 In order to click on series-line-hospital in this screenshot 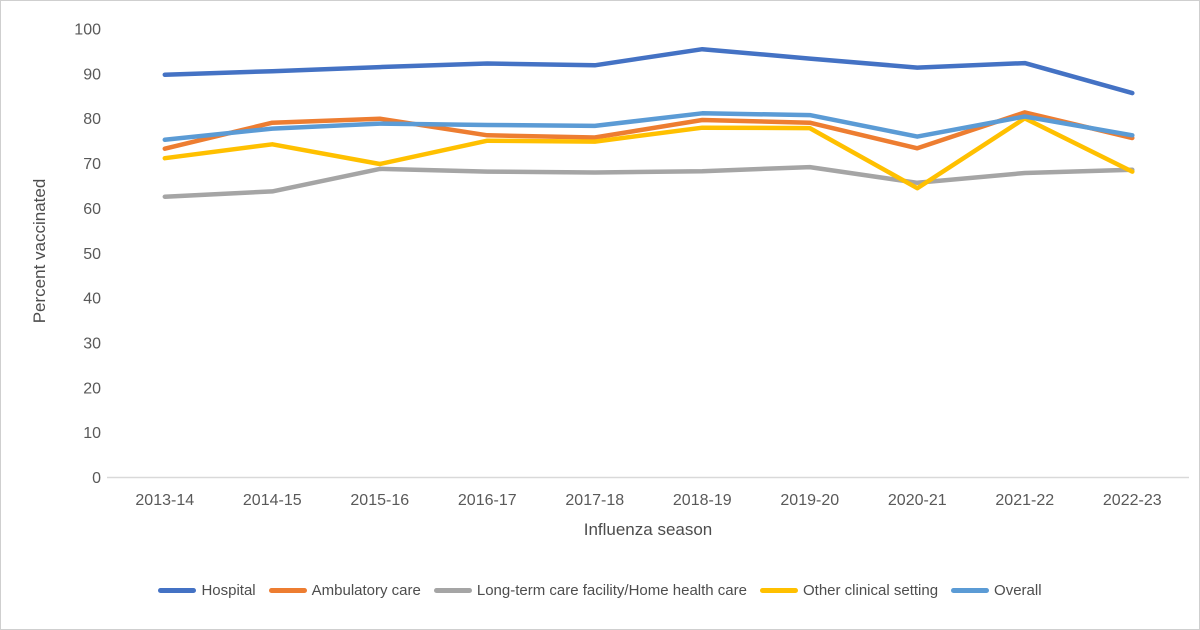, I will do `click(648, 71)`.